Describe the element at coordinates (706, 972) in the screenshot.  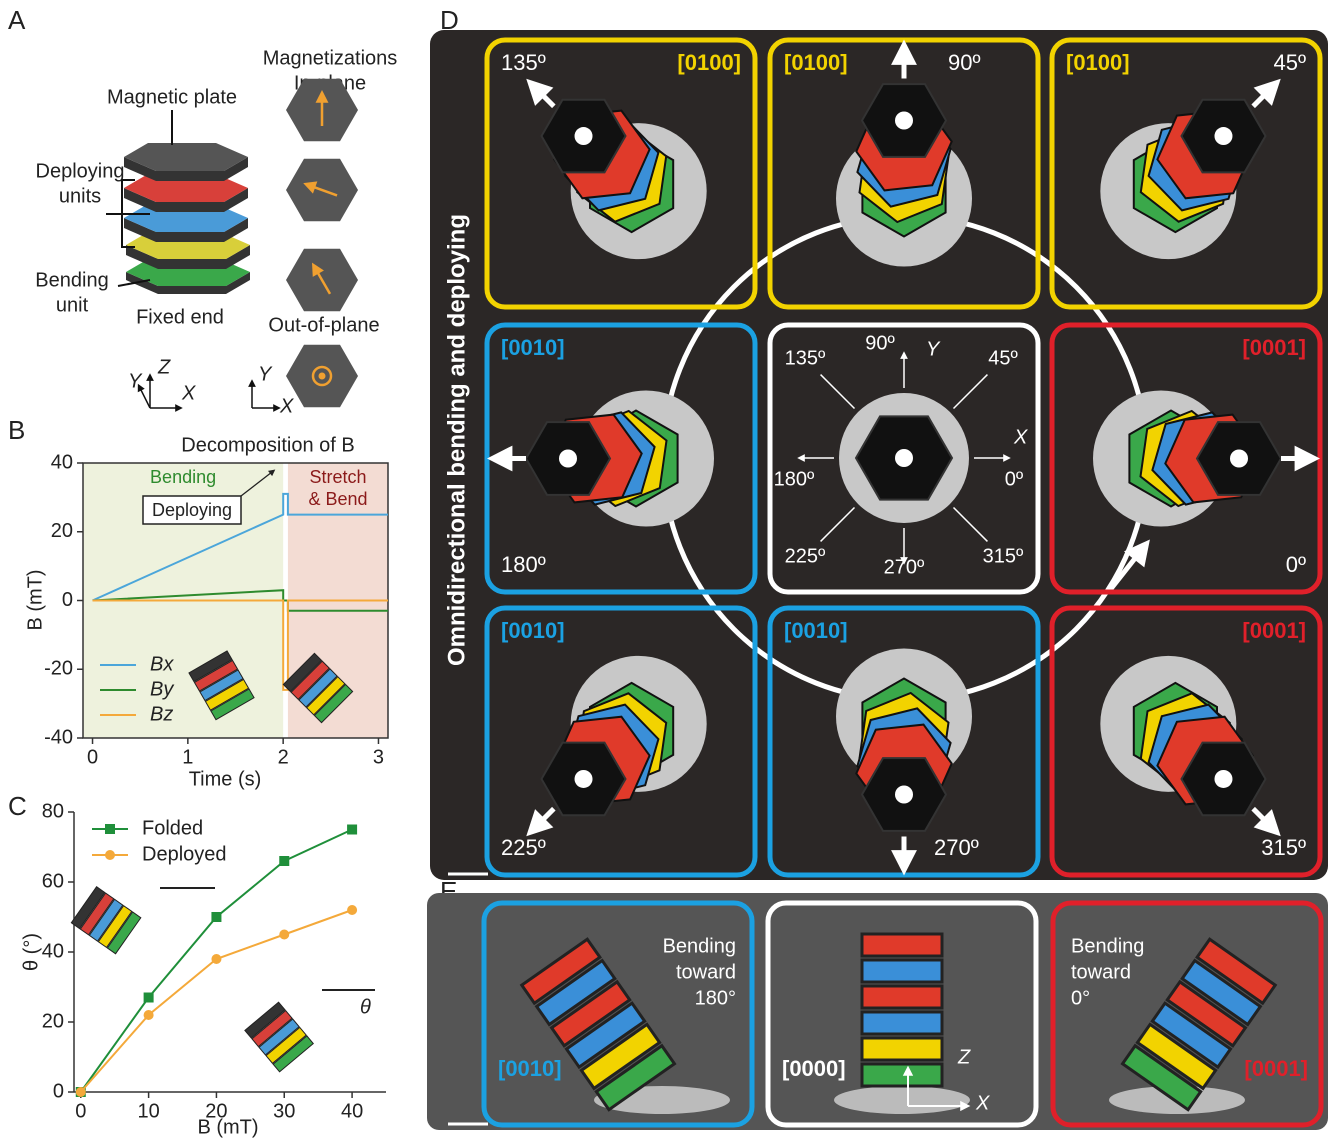
I see `description: toward` at that location.